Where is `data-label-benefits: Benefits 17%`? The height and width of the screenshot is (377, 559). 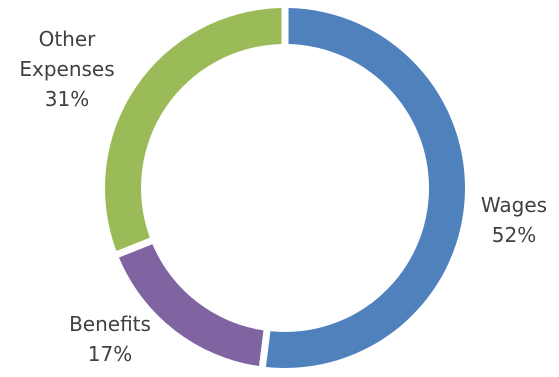
data-label-benefits: Benefits 17% is located at coordinates (110, 339).